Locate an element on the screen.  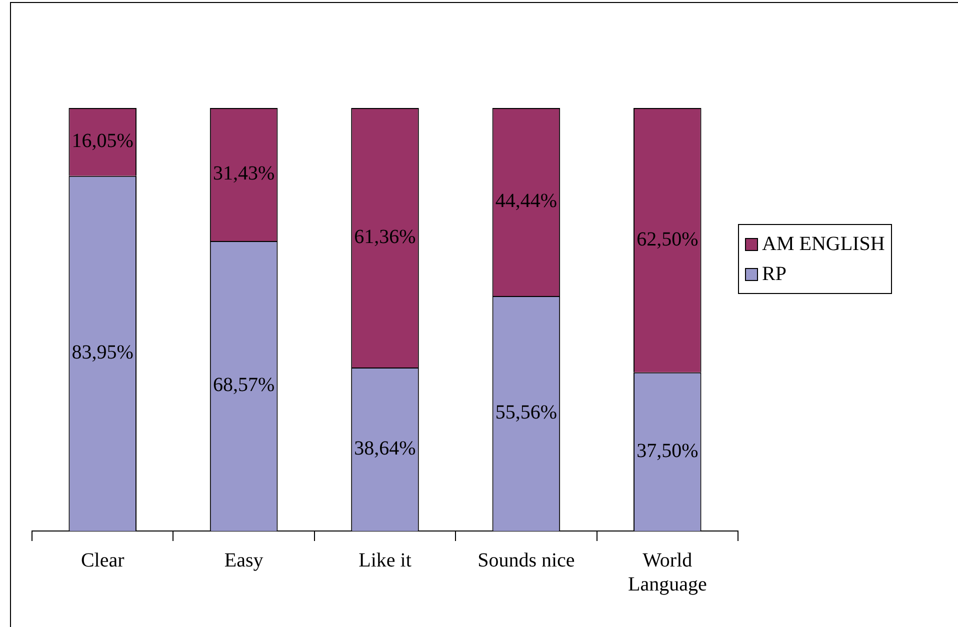
x-tick-label: Clear is located at coordinates (102, 560).